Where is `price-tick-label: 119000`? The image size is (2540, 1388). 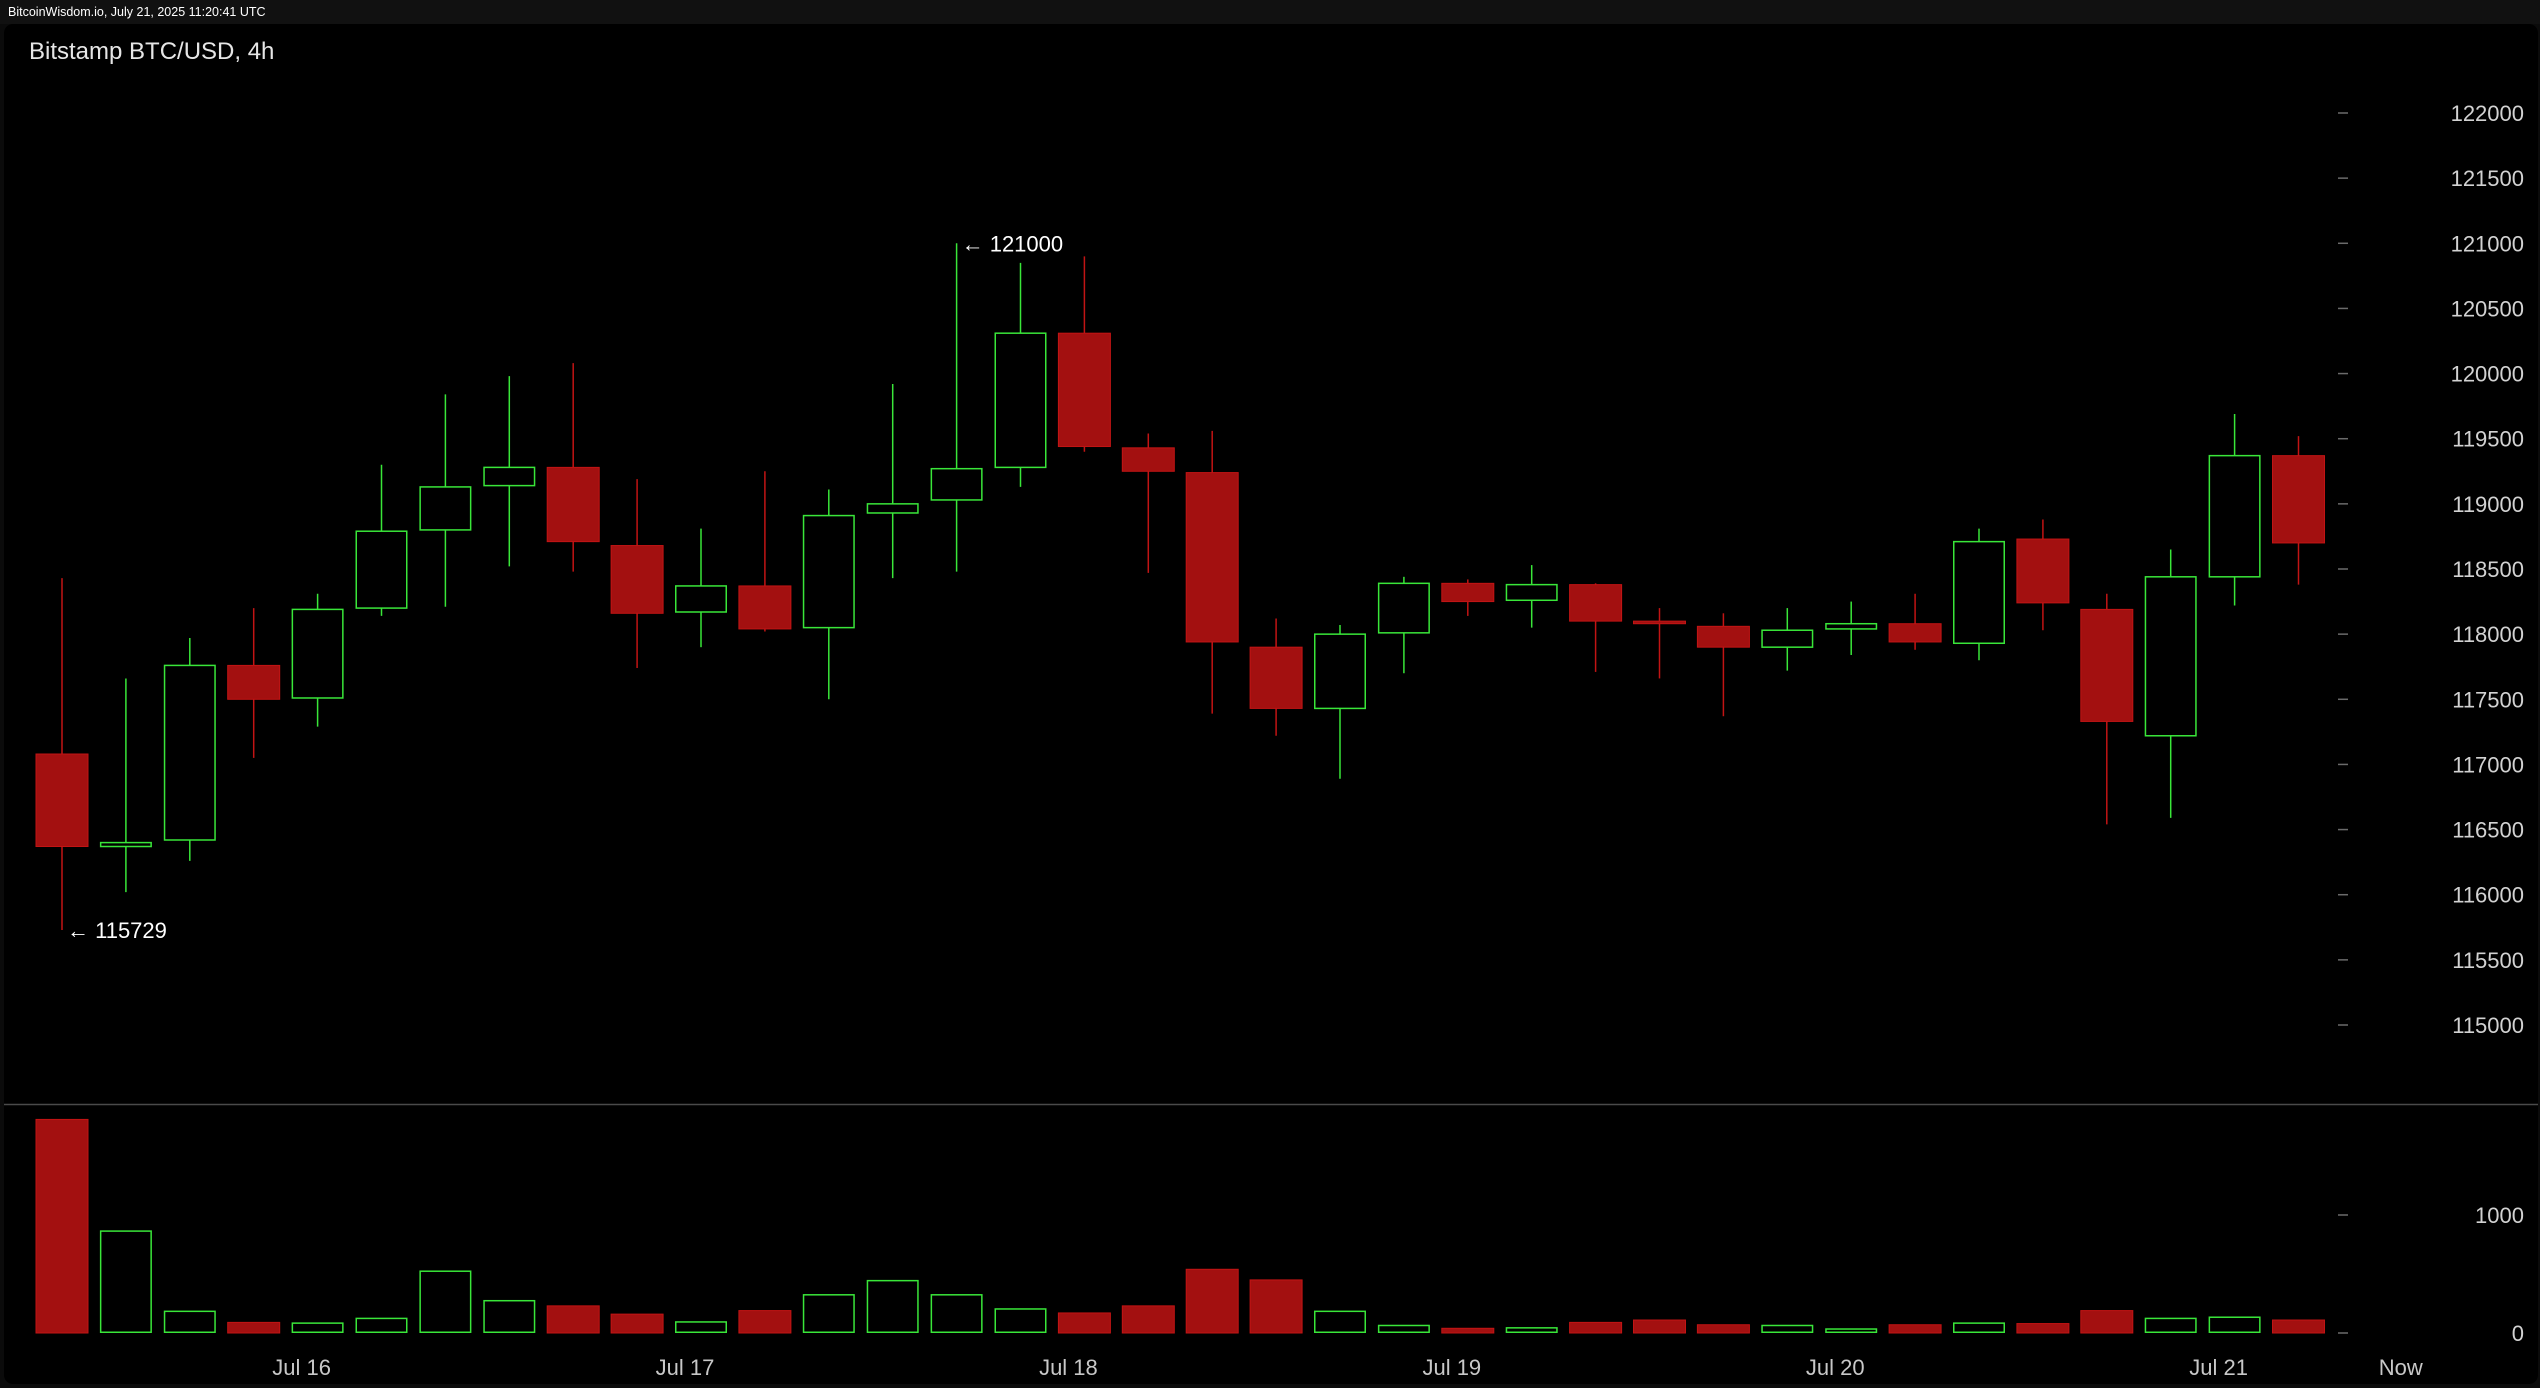
price-tick-label: 119000 is located at coordinates (2488, 504).